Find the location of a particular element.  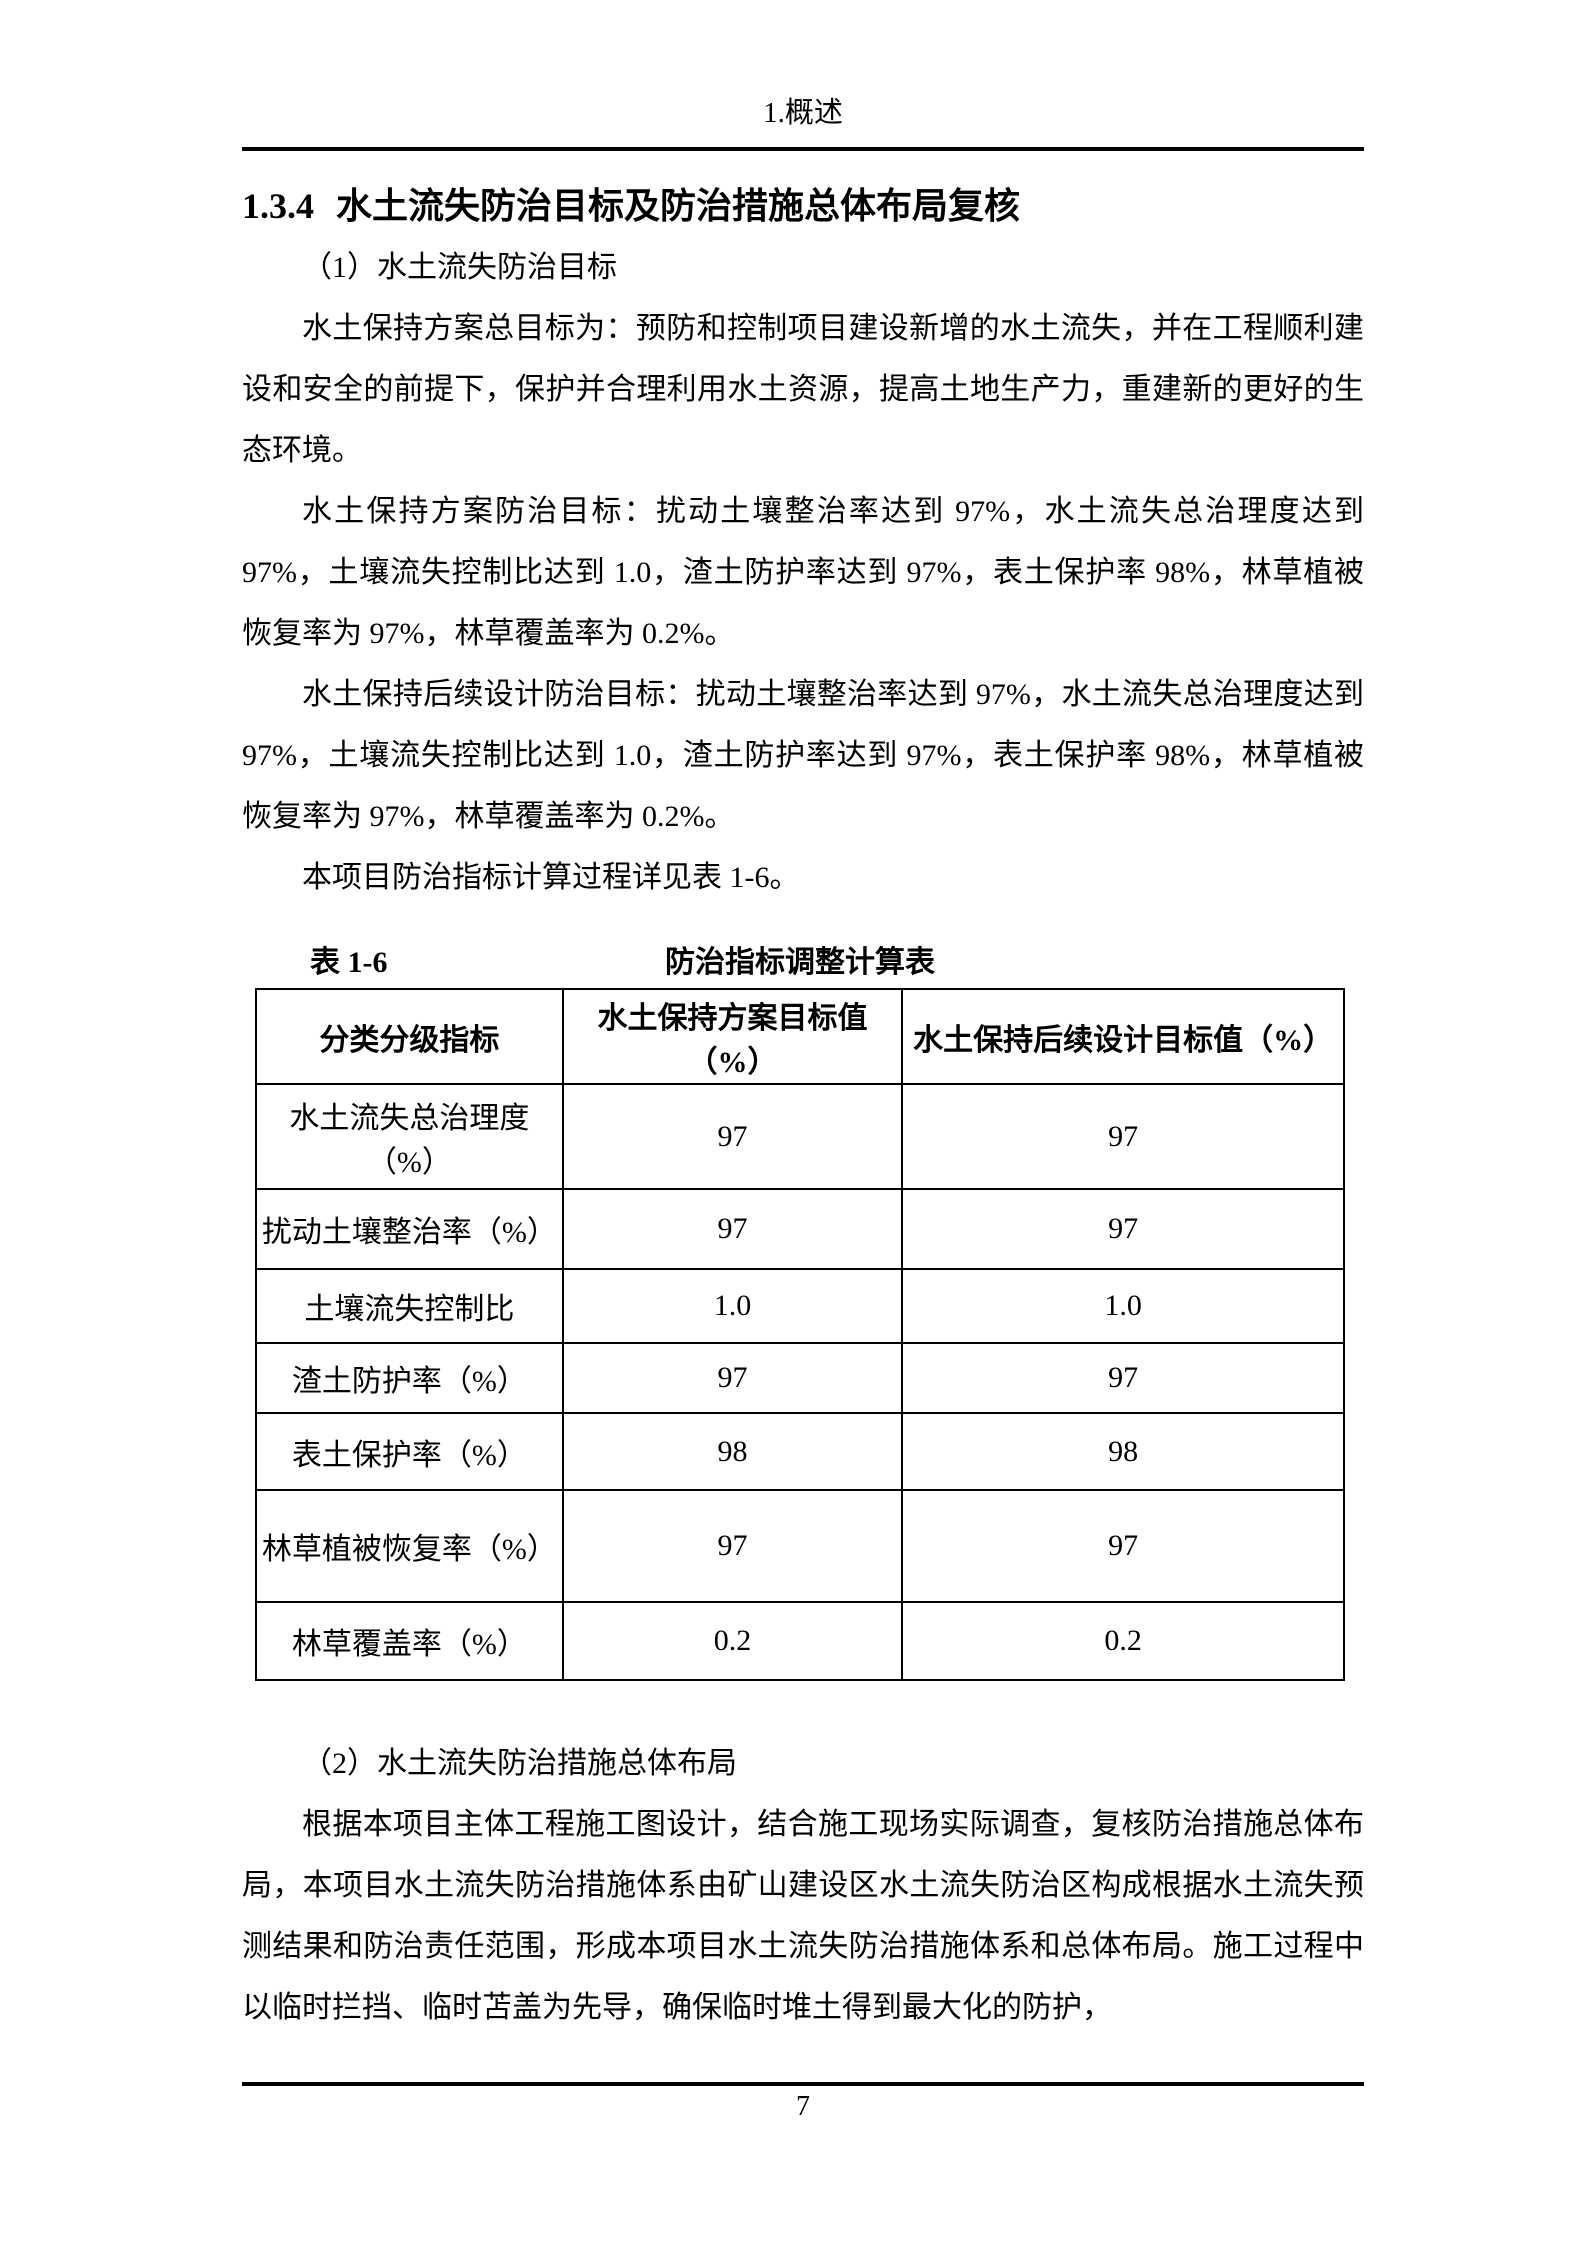

design-value: 1.0 is located at coordinates (1123, 1306).